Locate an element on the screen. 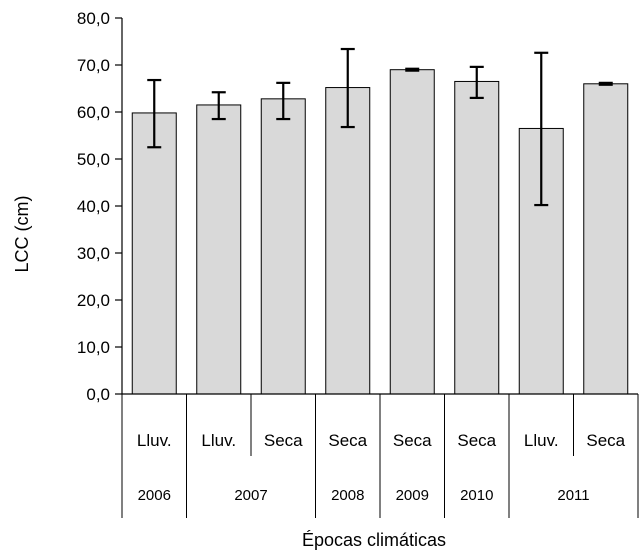  year-label: 2008 is located at coordinates (347, 495).